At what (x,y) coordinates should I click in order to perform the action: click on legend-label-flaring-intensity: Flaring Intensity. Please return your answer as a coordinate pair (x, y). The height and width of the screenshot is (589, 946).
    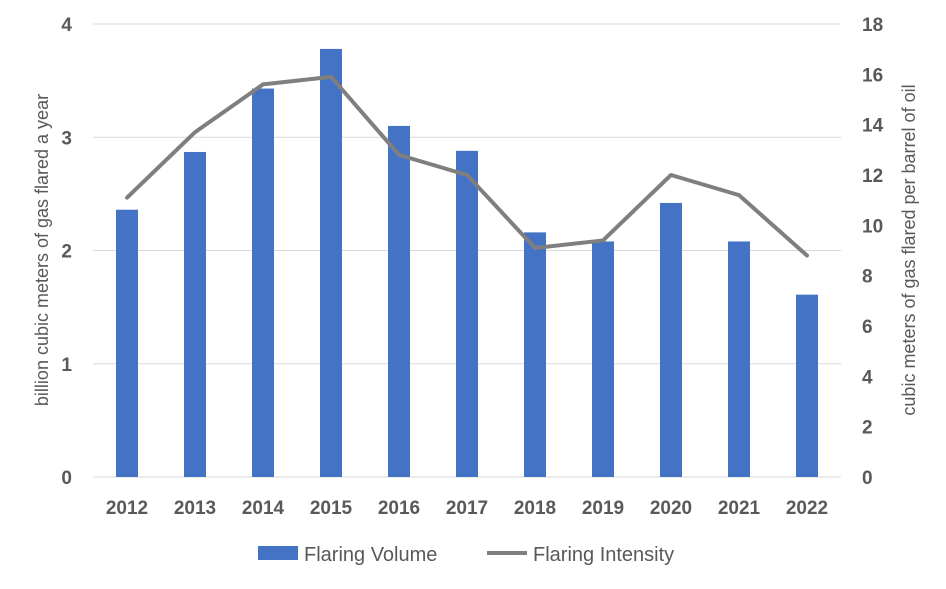
    Looking at the image, I should click on (603, 555).